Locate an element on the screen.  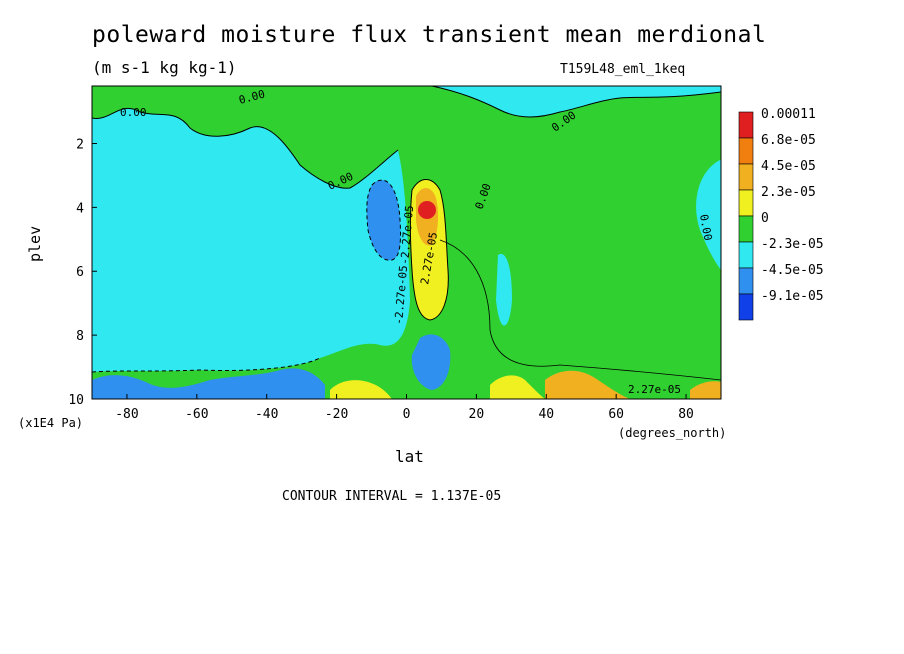
y-axis-units: (x1E4 Pa) is located at coordinates (51, 423).